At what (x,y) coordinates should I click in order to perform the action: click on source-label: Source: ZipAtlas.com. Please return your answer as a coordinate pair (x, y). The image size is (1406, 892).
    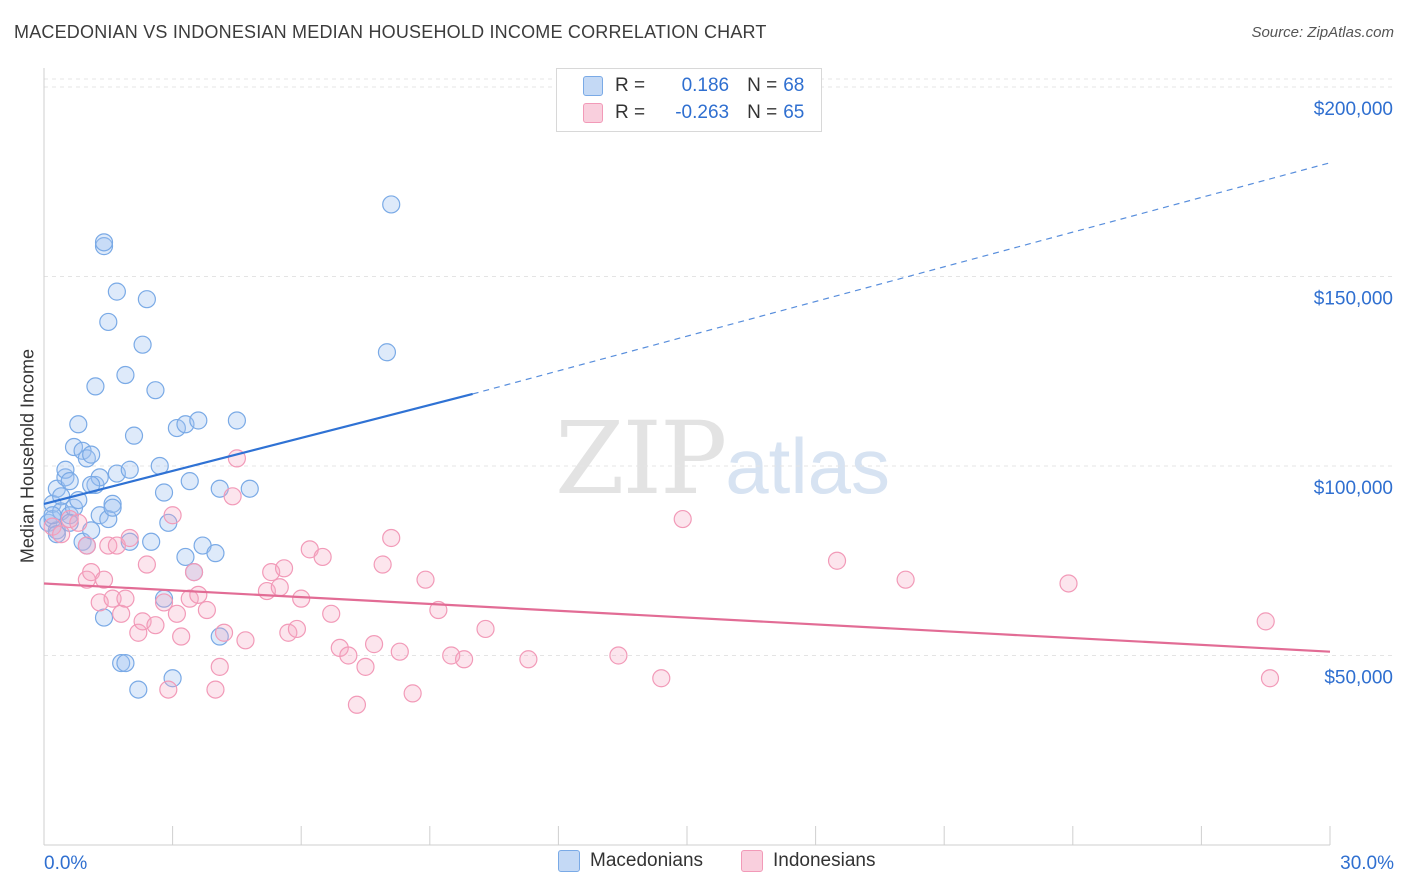
    Looking at the image, I should click on (1322, 32).